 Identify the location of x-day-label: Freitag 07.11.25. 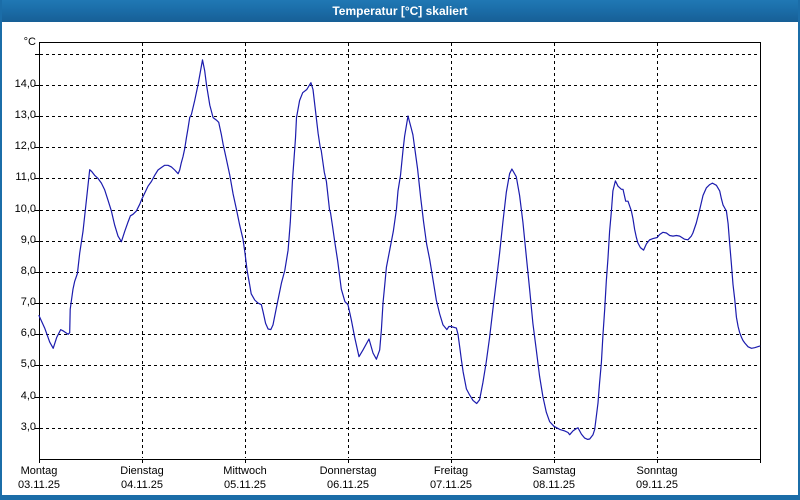
(451, 478).